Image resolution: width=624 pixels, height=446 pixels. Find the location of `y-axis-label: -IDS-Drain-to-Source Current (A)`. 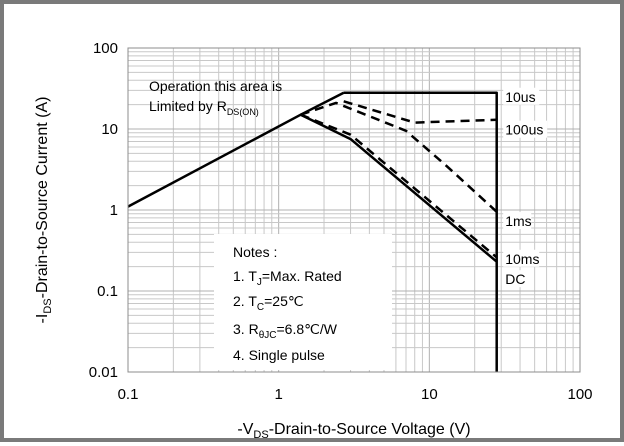

y-axis-label: -IDS-Drain-to-Source Current (A) is located at coordinates (44, 210).